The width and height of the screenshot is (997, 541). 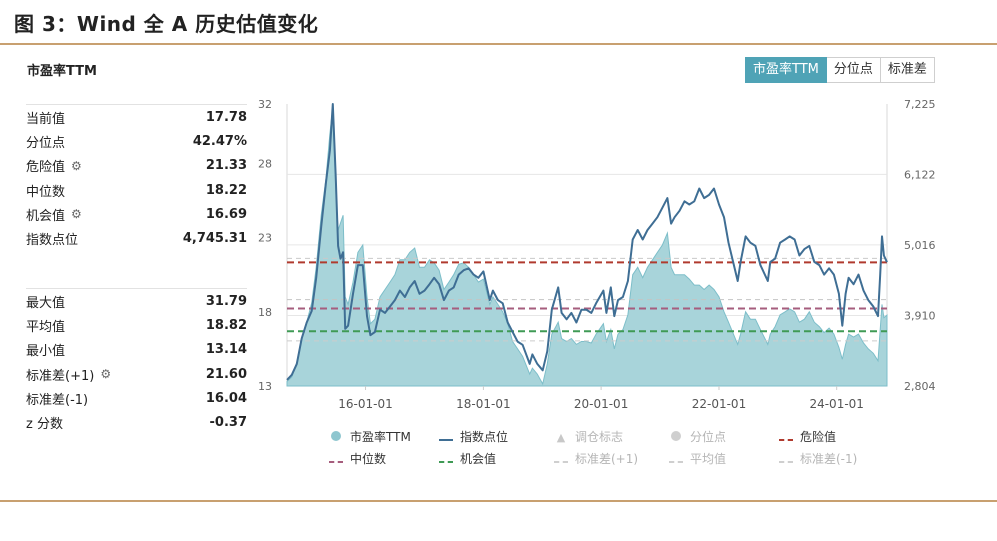 I want to click on stat-label-wrap: 指数点位, so click(x=52, y=238).